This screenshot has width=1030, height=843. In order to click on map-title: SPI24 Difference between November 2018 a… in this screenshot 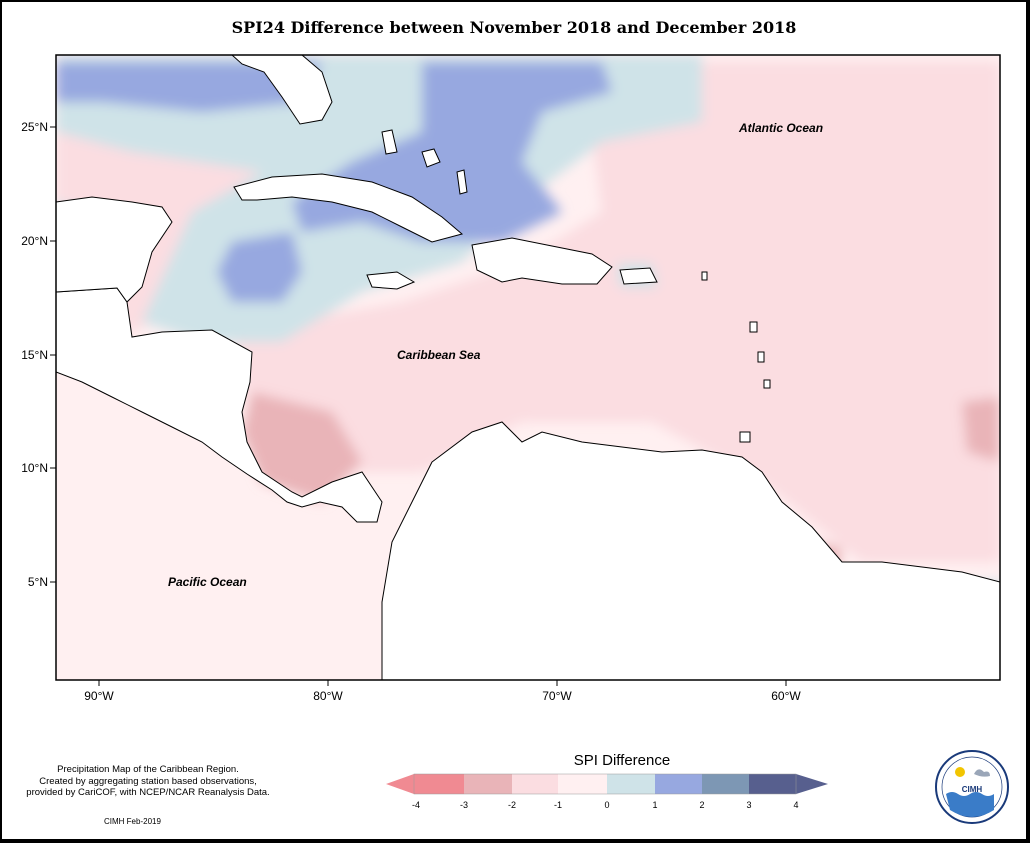, I will do `click(514, 27)`.